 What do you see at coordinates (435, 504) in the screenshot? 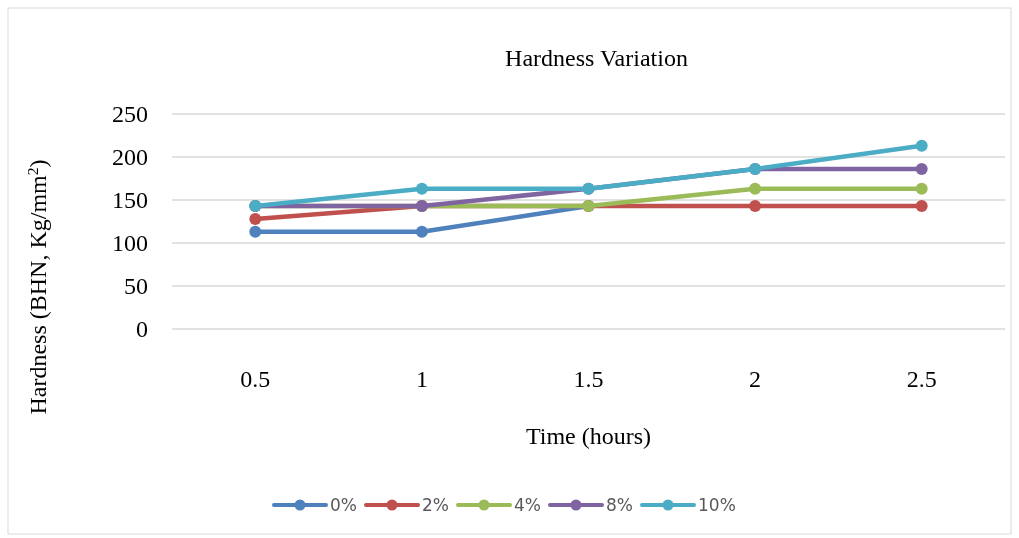
I see `legend-label: 2%` at bounding box center [435, 504].